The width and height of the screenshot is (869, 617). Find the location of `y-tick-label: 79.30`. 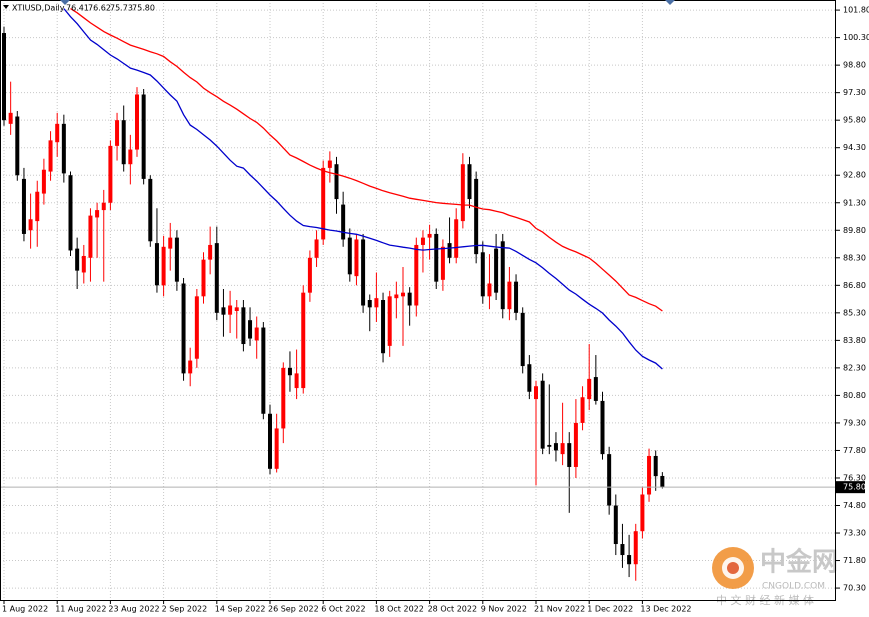

y-tick-label: 79.30 is located at coordinates (854, 422).